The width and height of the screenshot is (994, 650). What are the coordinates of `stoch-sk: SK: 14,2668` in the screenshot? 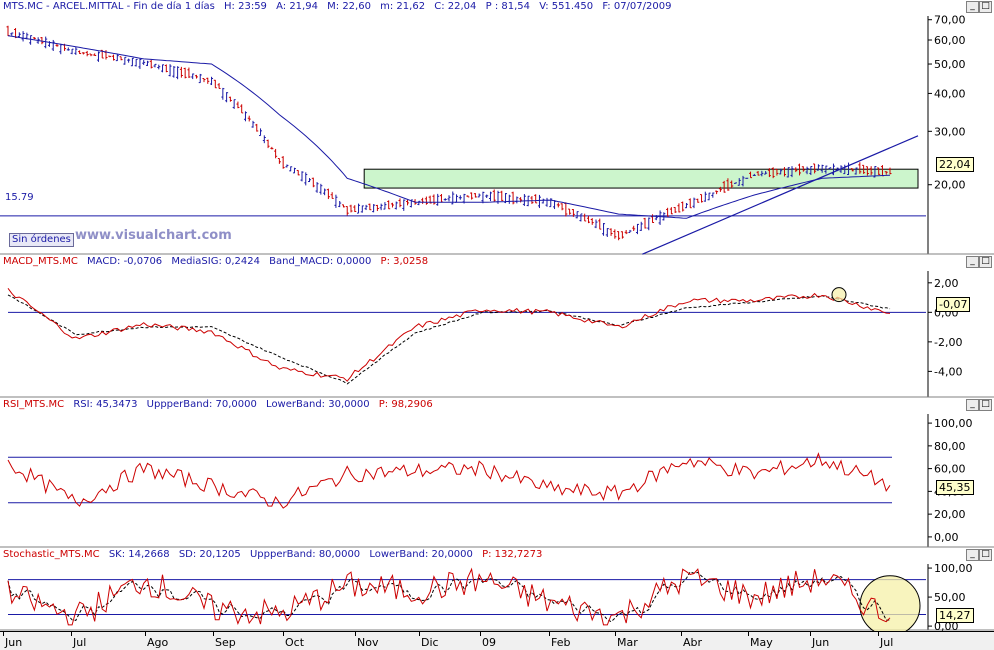 It's located at (139, 554).